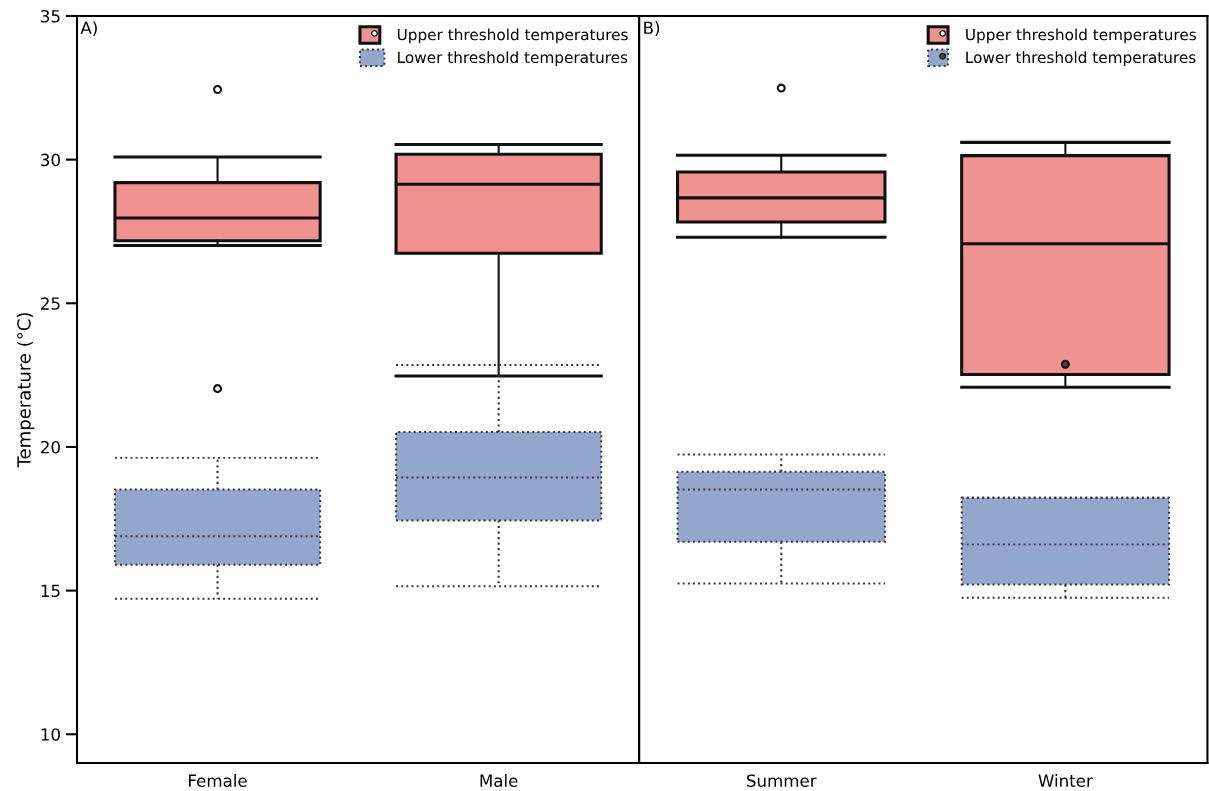  I want to click on y-tick-label: 15, so click(50, 591).